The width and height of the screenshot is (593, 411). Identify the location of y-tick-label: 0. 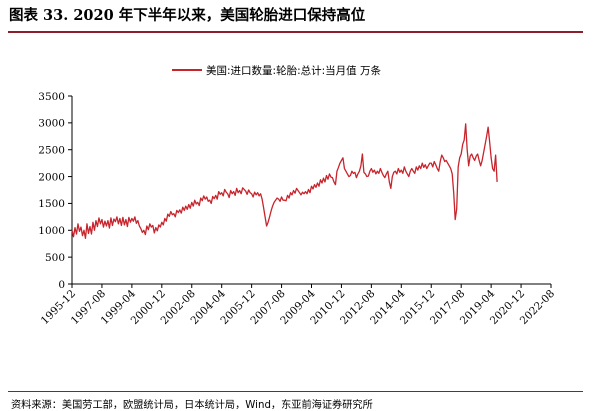
(61, 285).